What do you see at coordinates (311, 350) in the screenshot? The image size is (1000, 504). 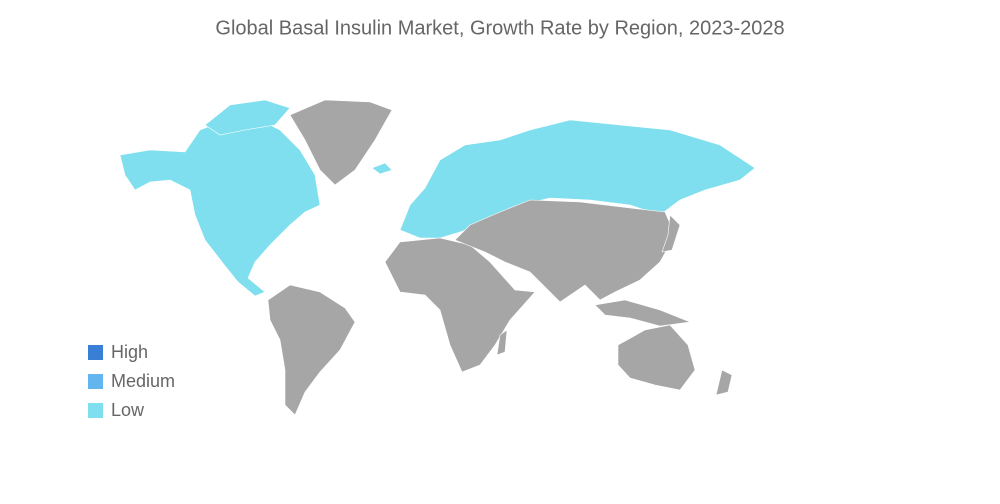 I see `south-america` at bounding box center [311, 350].